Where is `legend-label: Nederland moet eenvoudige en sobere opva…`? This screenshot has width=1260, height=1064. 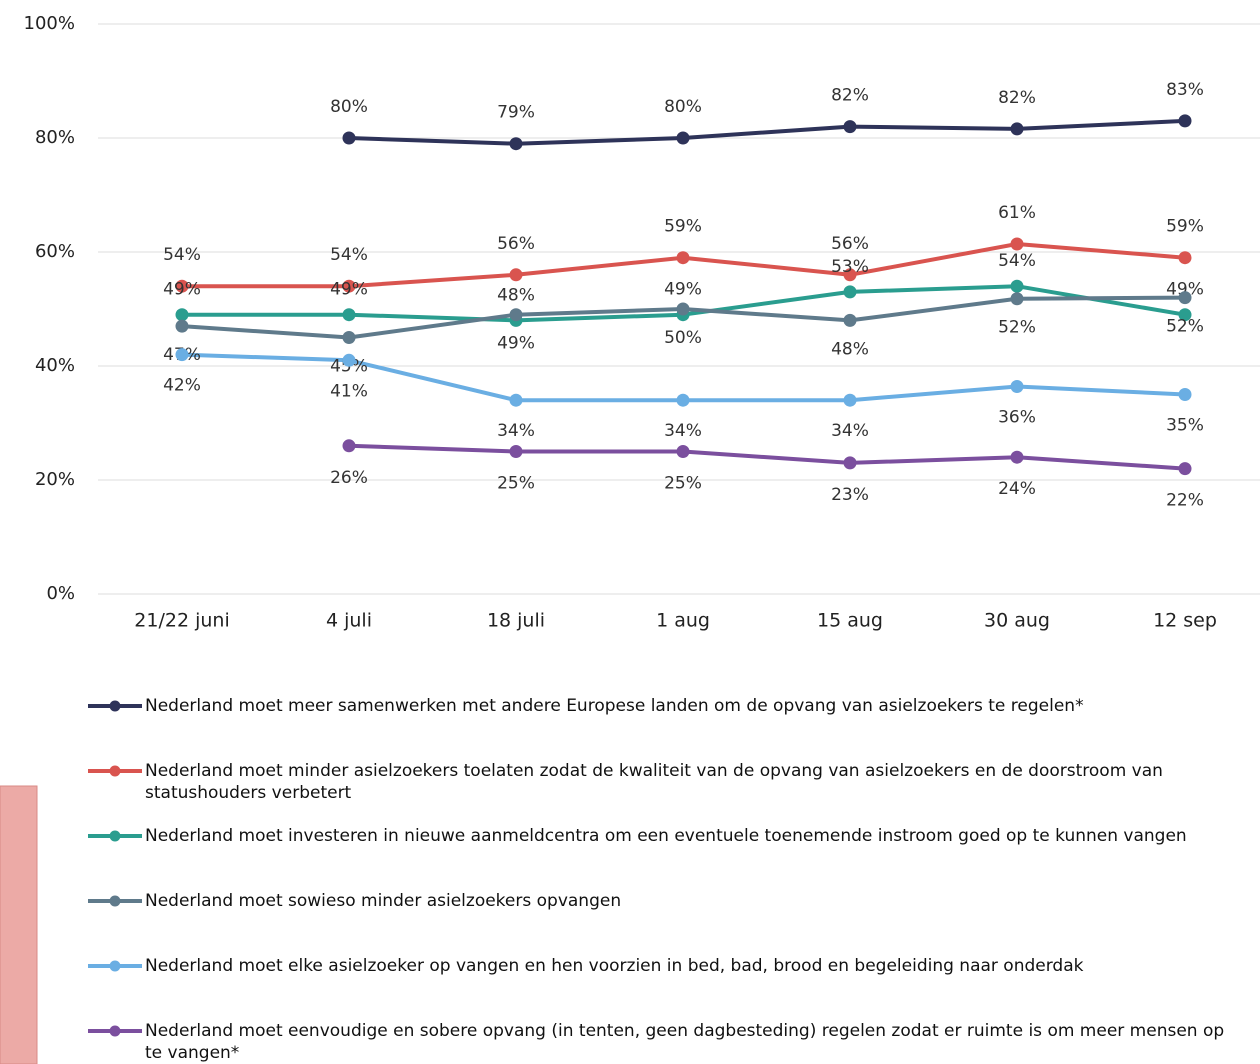
legend-label: Nederland moet eenvoudige en sobere opva… is located at coordinates (685, 1042).